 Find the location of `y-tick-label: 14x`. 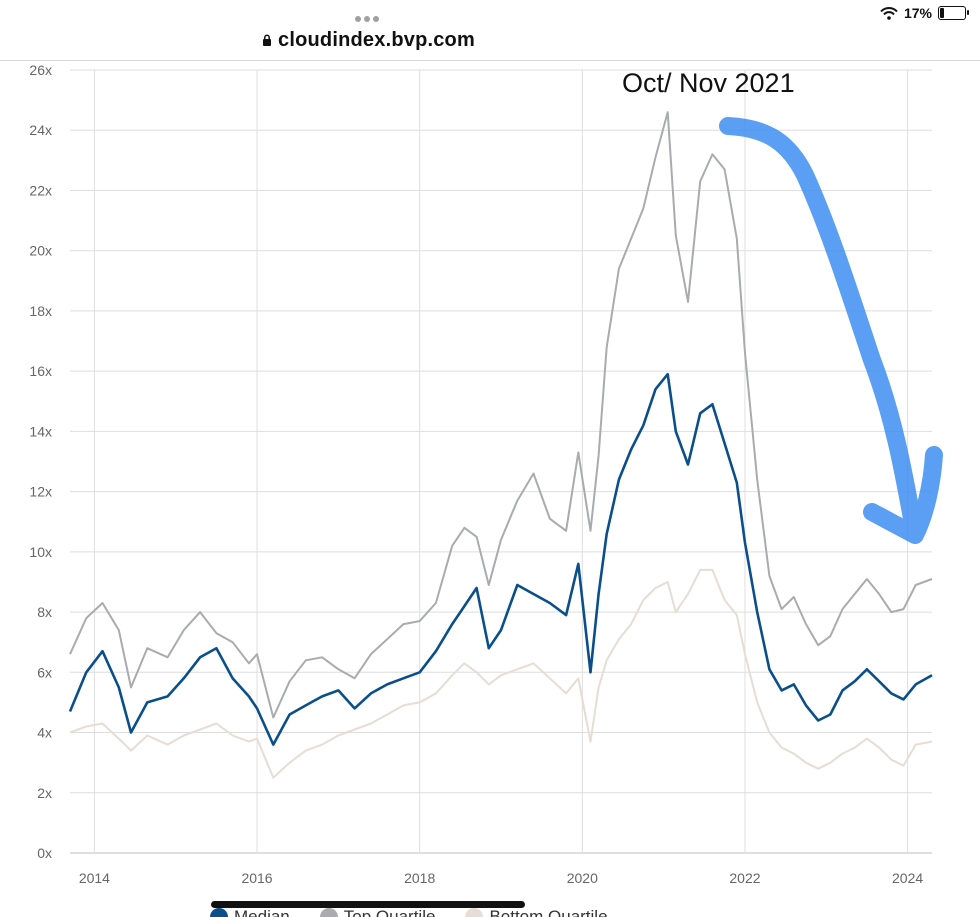

y-tick-label: 14x is located at coordinates (40, 431).